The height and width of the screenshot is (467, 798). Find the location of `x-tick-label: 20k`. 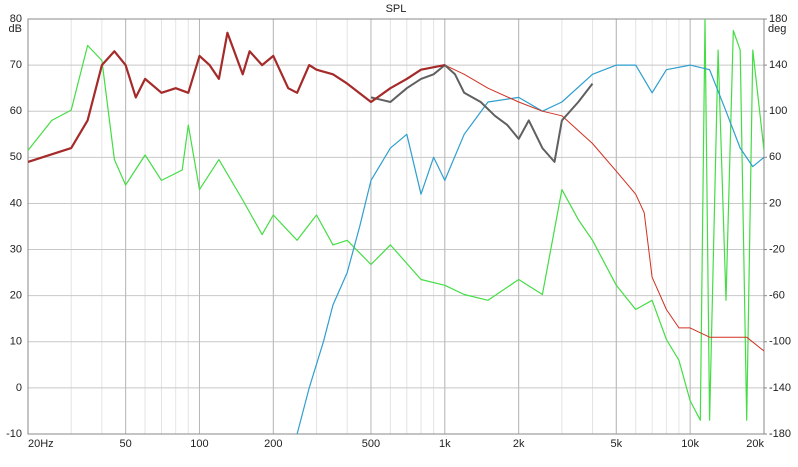

x-tick-label: 20k is located at coordinates (755, 444).